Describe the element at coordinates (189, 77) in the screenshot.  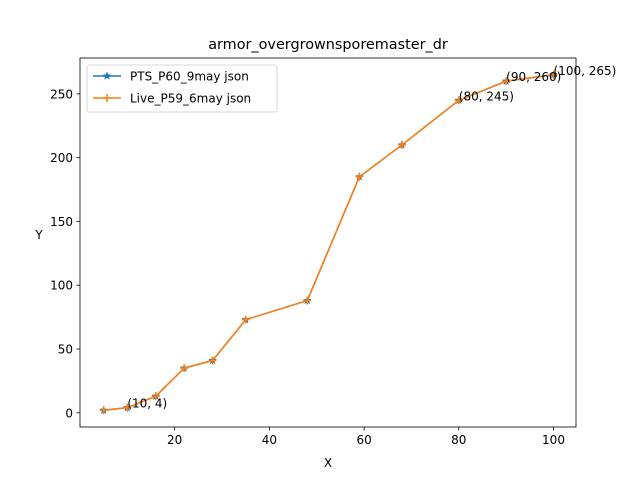
I see `legend-label-1: PTS_P60_9may json` at that location.